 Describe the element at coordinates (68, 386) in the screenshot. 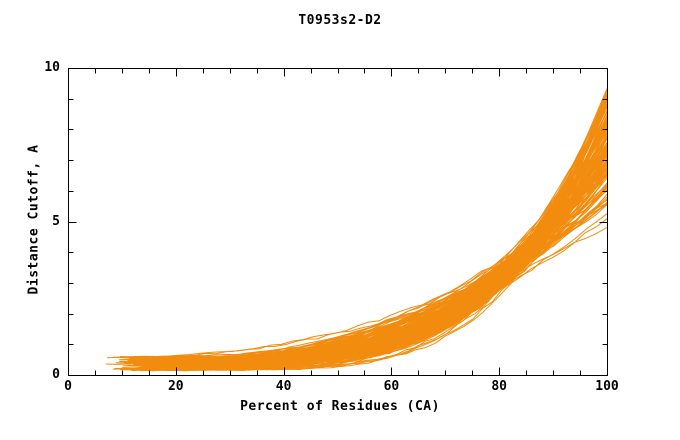

I see `x-tick-label: 0` at that location.